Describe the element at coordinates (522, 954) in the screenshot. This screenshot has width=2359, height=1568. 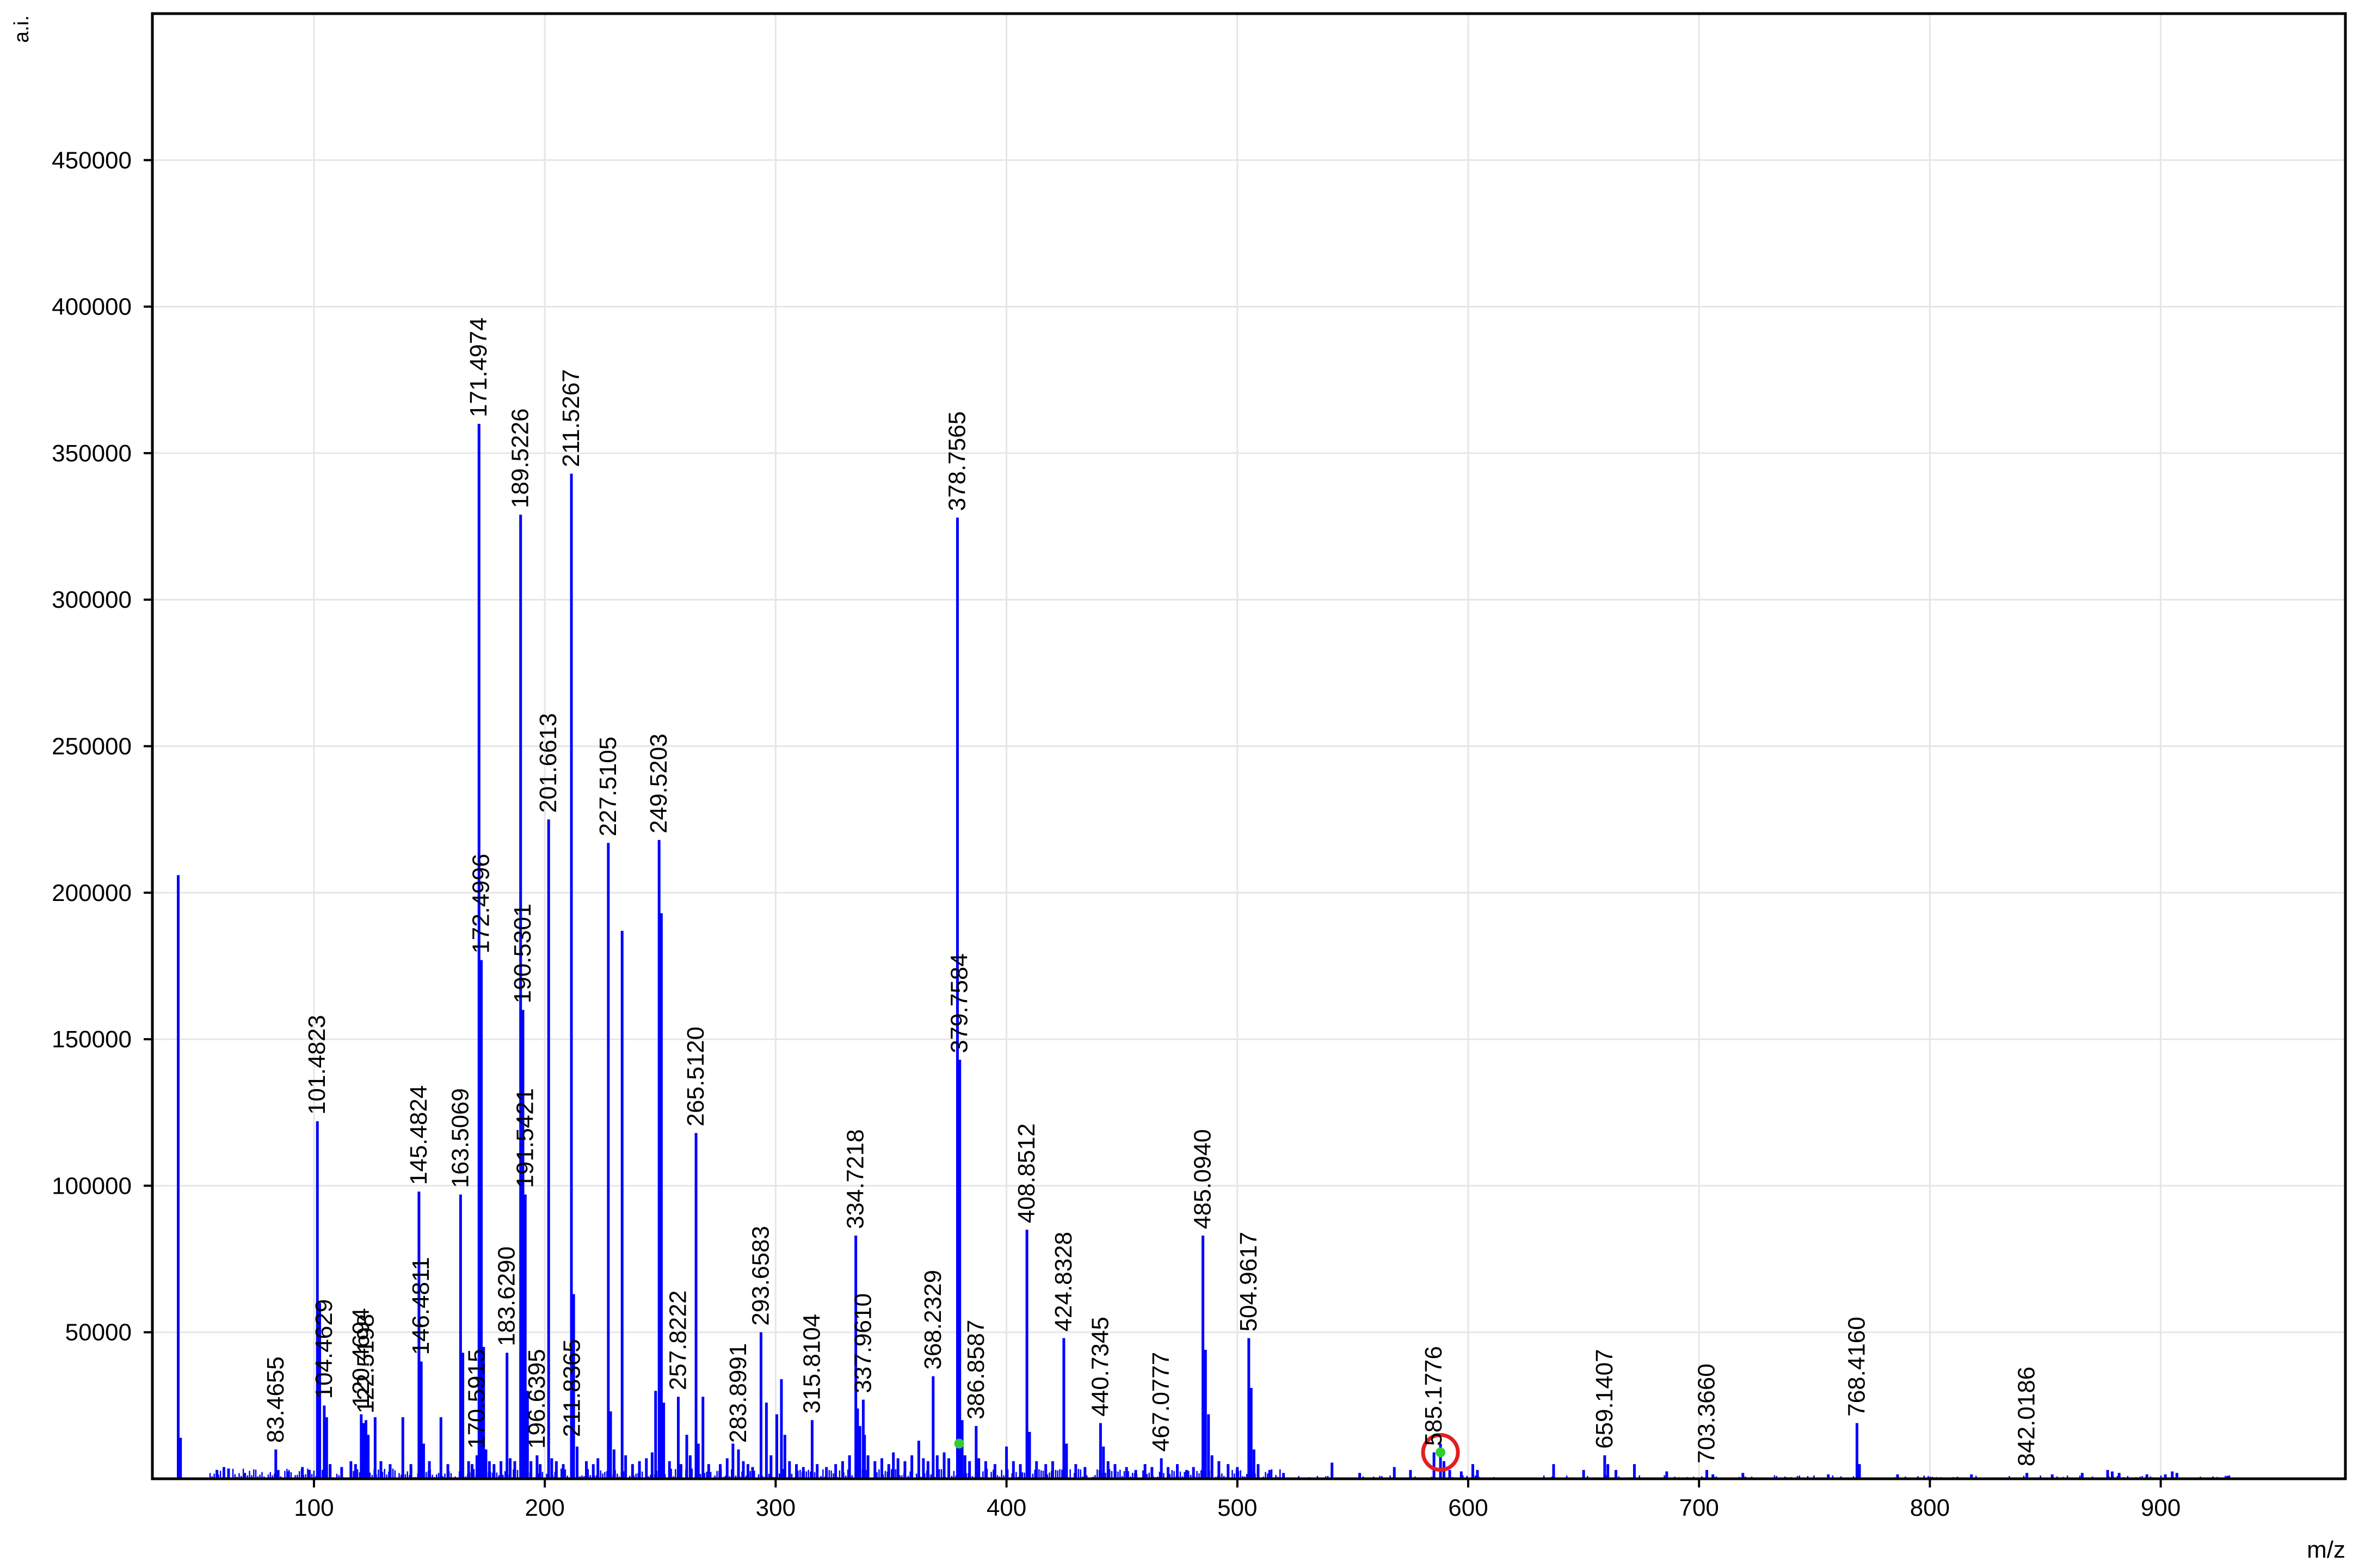
I see `peak-label: 190.5301` at that location.